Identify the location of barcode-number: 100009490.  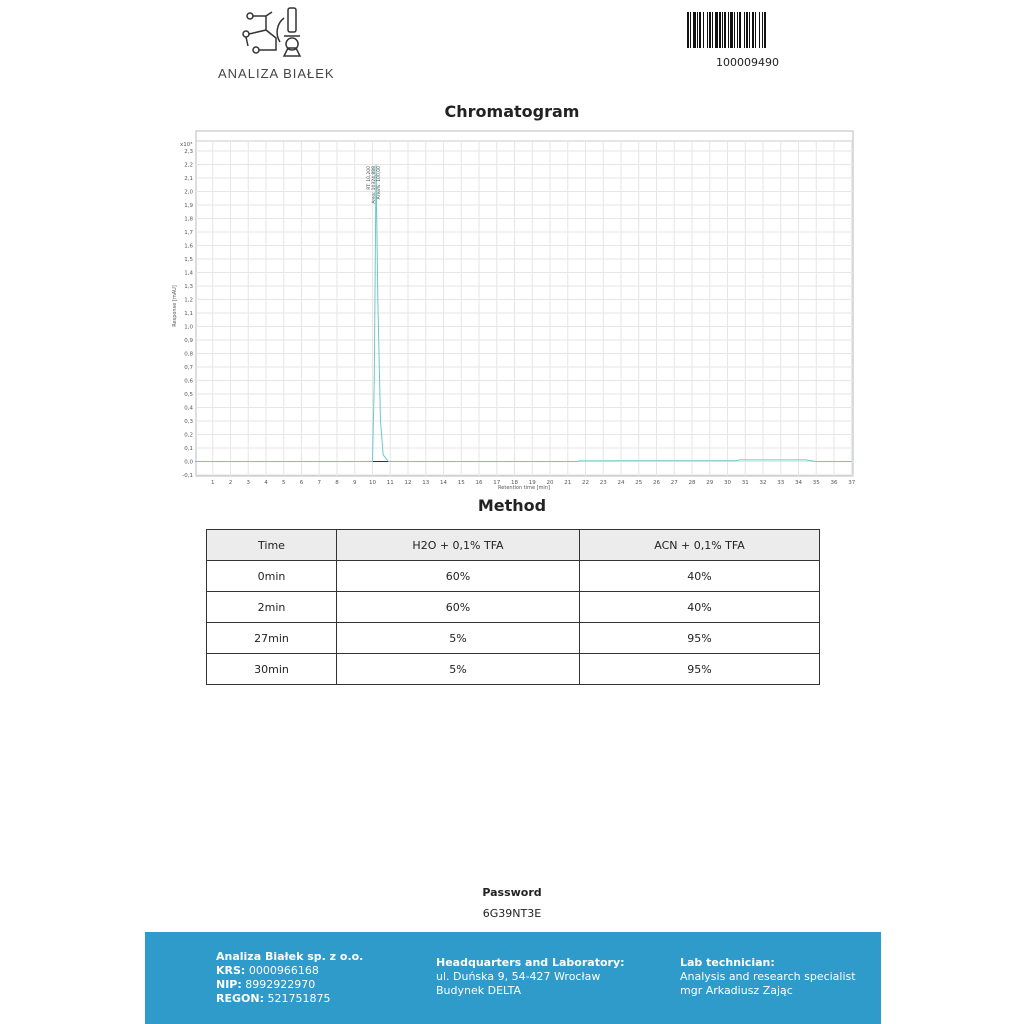
(747, 62).